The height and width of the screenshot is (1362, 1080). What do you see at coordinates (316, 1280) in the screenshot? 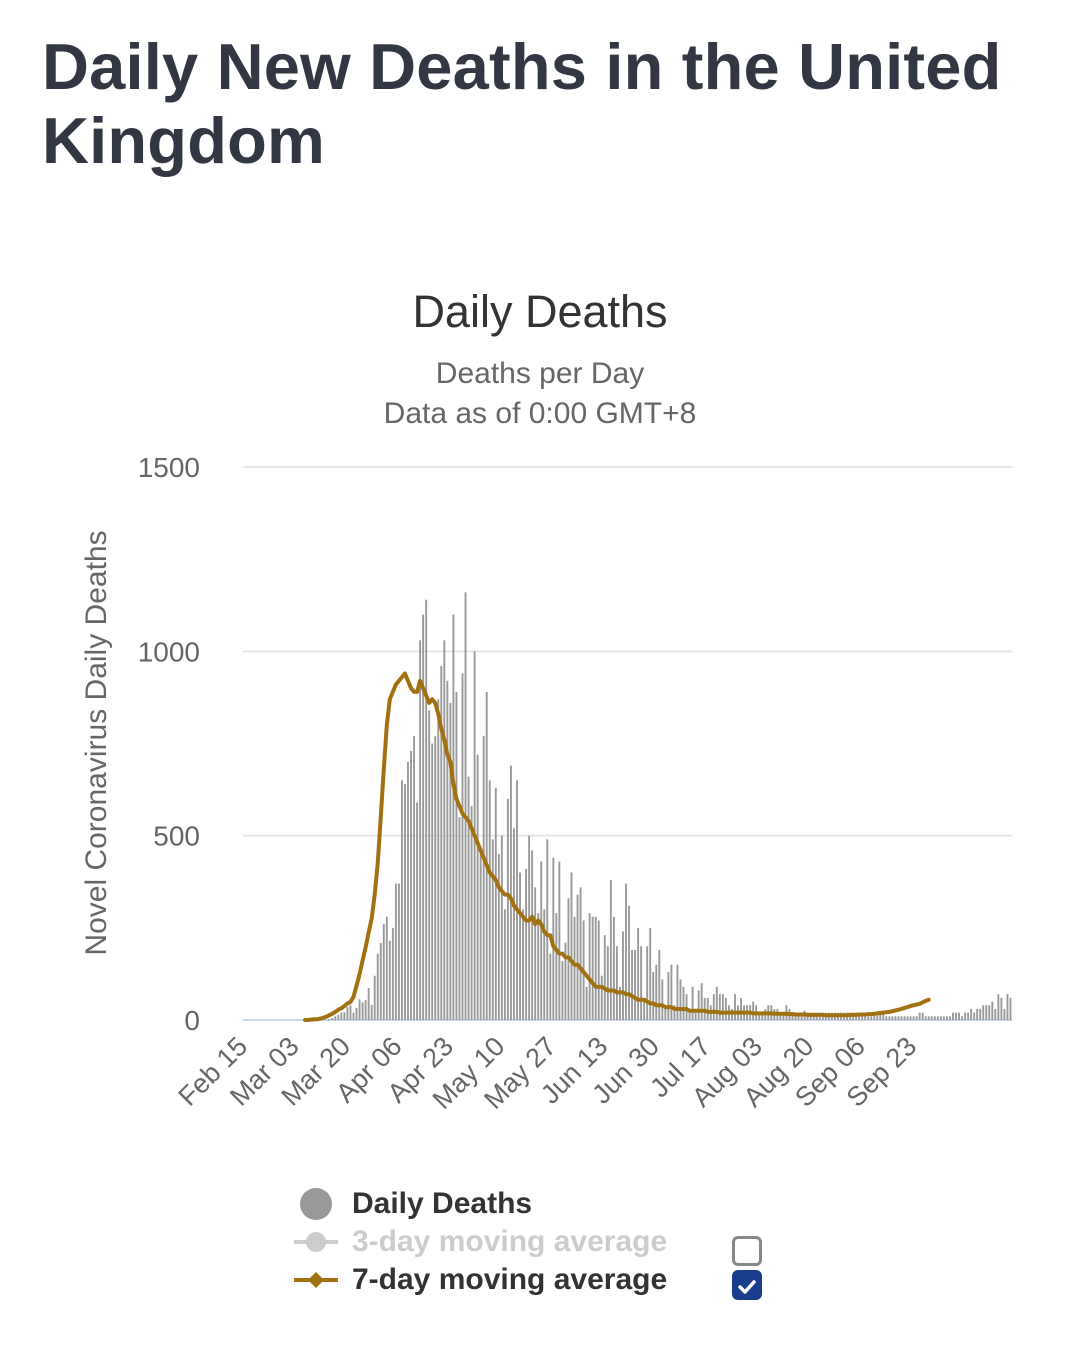
I see `diamond-marker-icon` at bounding box center [316, 1280].